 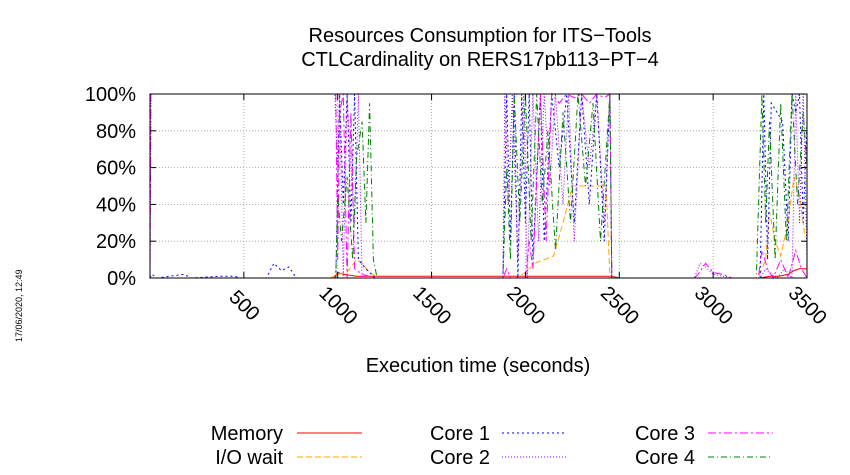 I want to click on legend-label: Core 2, so click(x=460, y=458).